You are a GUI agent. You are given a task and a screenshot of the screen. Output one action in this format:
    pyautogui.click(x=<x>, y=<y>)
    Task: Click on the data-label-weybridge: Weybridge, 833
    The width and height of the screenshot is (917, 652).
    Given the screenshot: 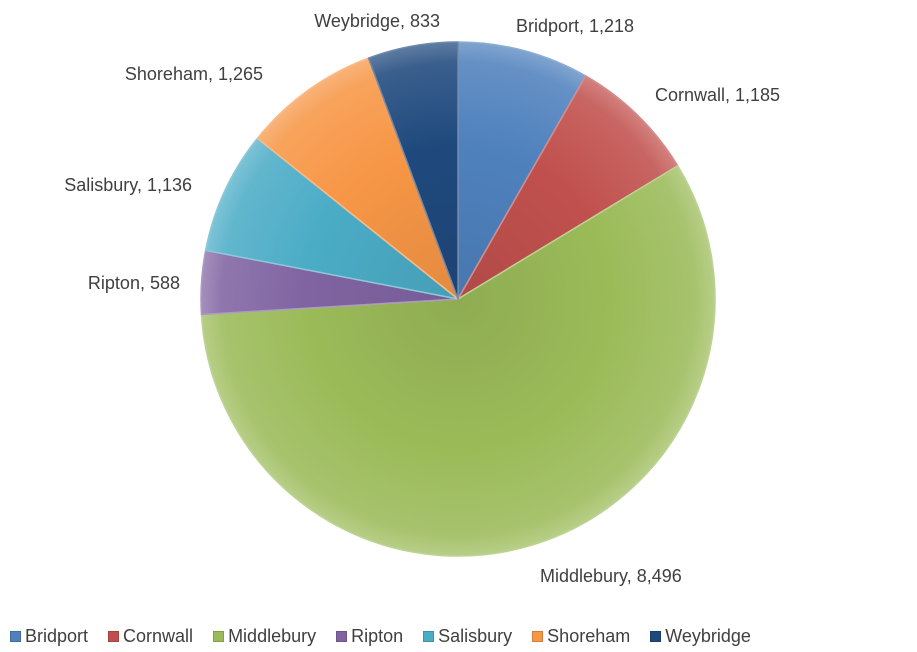 What is the action you would take?
    pyautogui.click(x=377, y=21)
    